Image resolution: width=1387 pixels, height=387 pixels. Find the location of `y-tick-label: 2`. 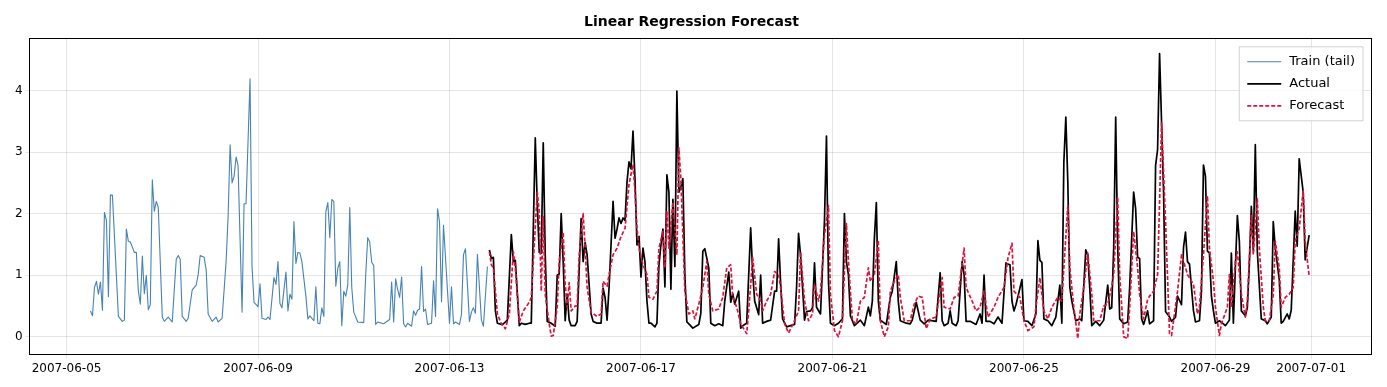

y-tick-label: 2 is located at coordinates (18, 212).